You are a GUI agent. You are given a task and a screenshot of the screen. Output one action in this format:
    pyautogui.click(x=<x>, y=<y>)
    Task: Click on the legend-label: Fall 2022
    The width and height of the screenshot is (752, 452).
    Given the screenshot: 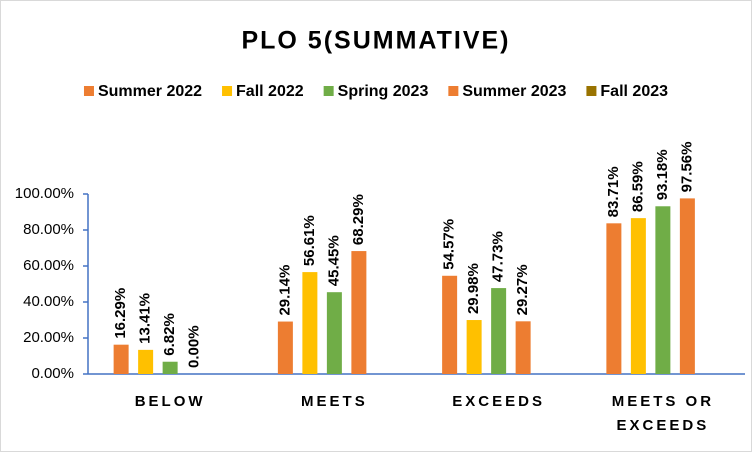 What is the action you would take?
    pyautogui.click(x=270, y=91)
    